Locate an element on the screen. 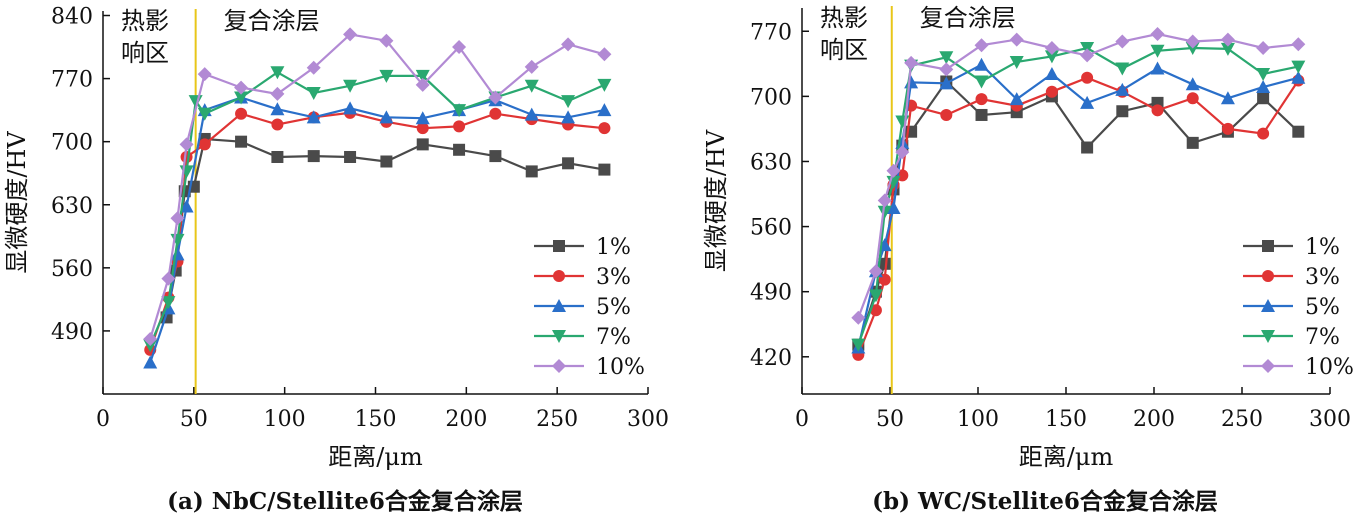 Image resolution: width=1368 pixels, height=522 pixels. y-tick-label: 490 is located at coordinates (771, 293).